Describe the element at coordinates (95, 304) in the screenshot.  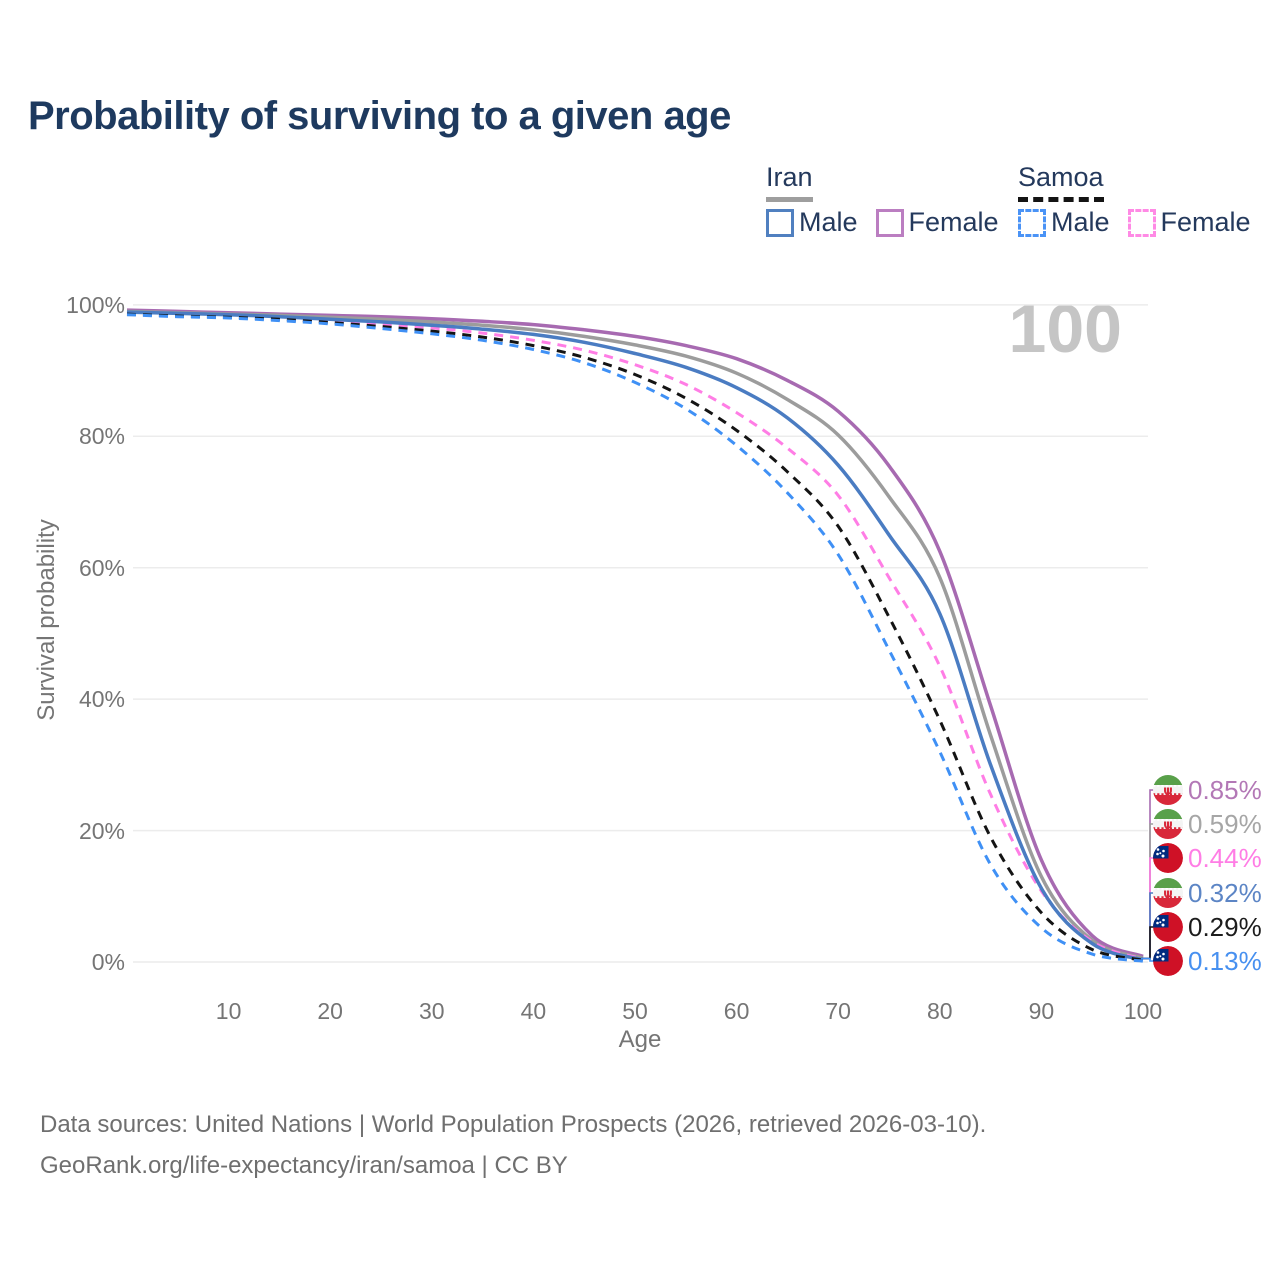
I see `y-tick-label: 100%` at that location.